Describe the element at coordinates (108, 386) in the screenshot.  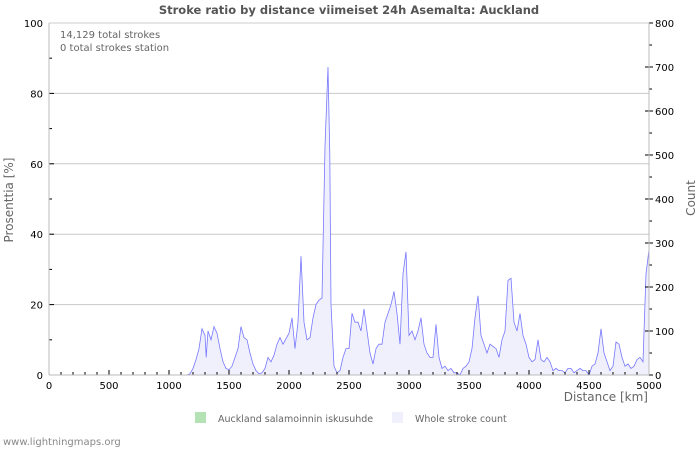
I see `x-tick-label: 500` at that location.